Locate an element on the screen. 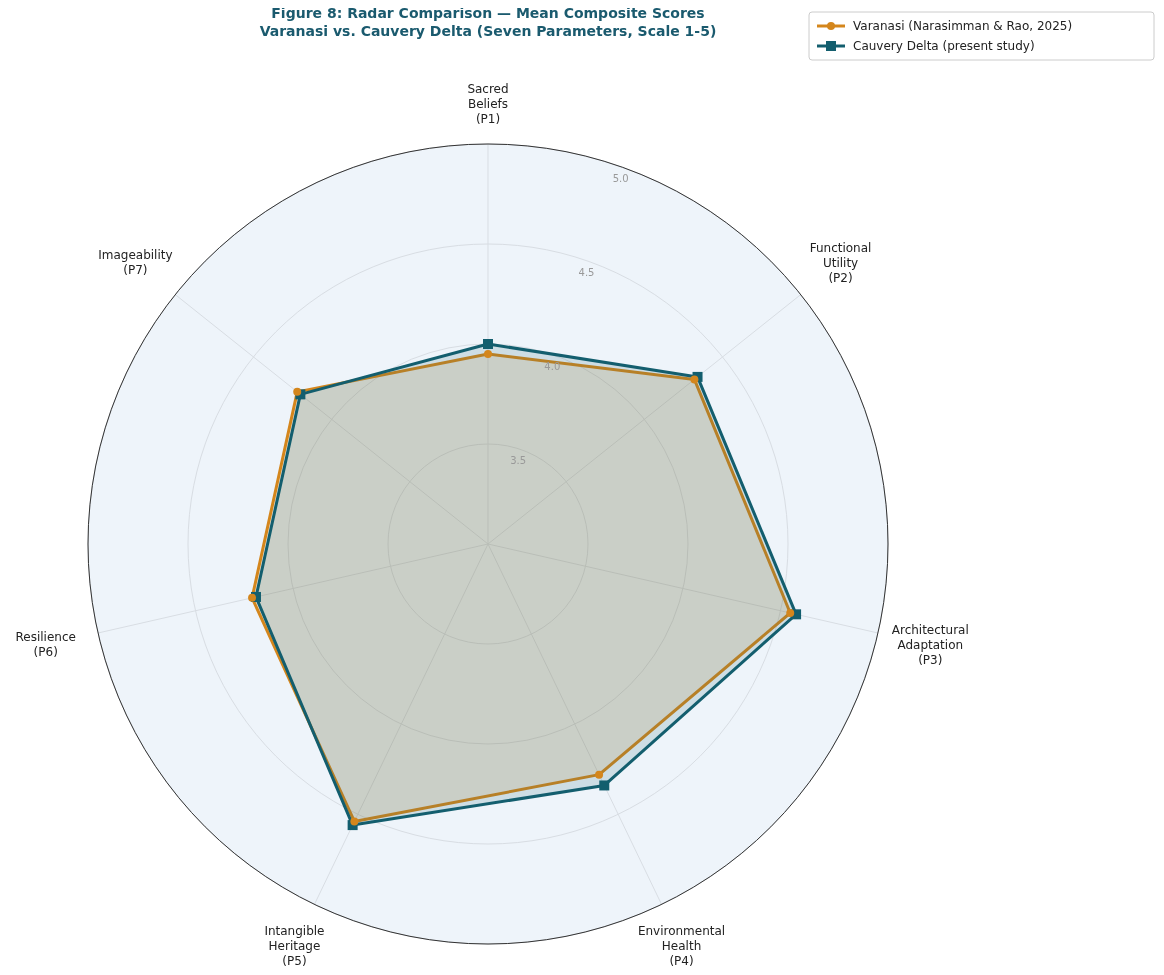 Image resolution: width=1164 pixels, height=975 pixels. legend-label: Varanasi (Narasimman & Rao, 2025) is located at coordinates (963, 25).